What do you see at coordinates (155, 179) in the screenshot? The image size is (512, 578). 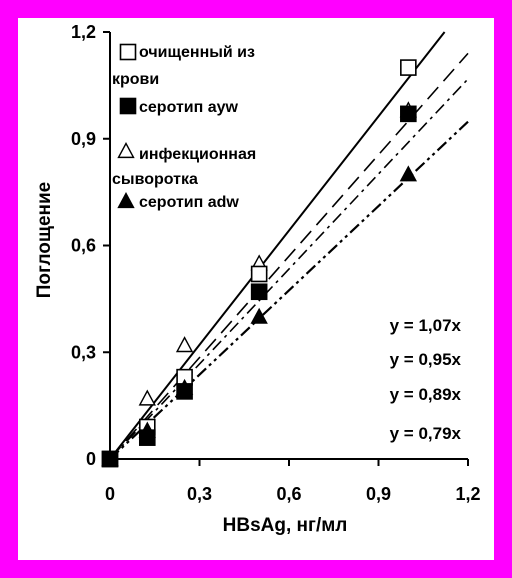 I see `legend-label: сыворотка` at bounding box center [155, 179].